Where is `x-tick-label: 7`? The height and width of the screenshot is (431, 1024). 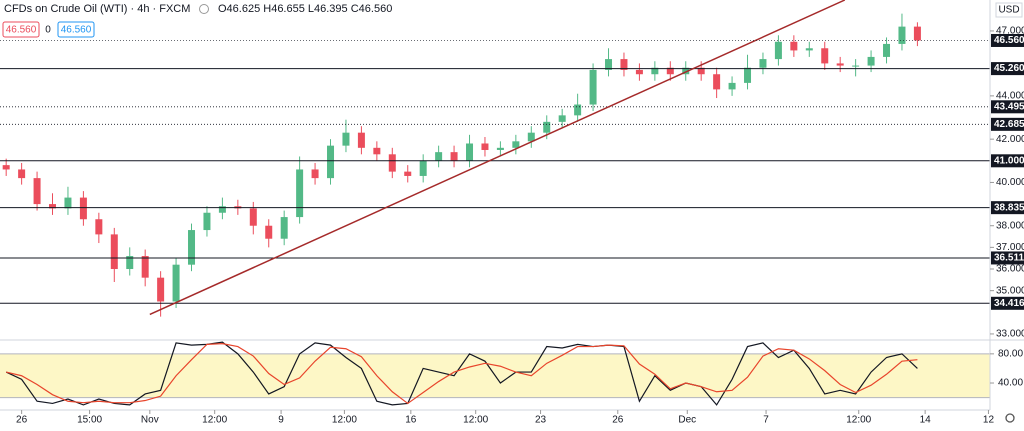
x-tick-label: 7 is located at coordinates (766, 420).